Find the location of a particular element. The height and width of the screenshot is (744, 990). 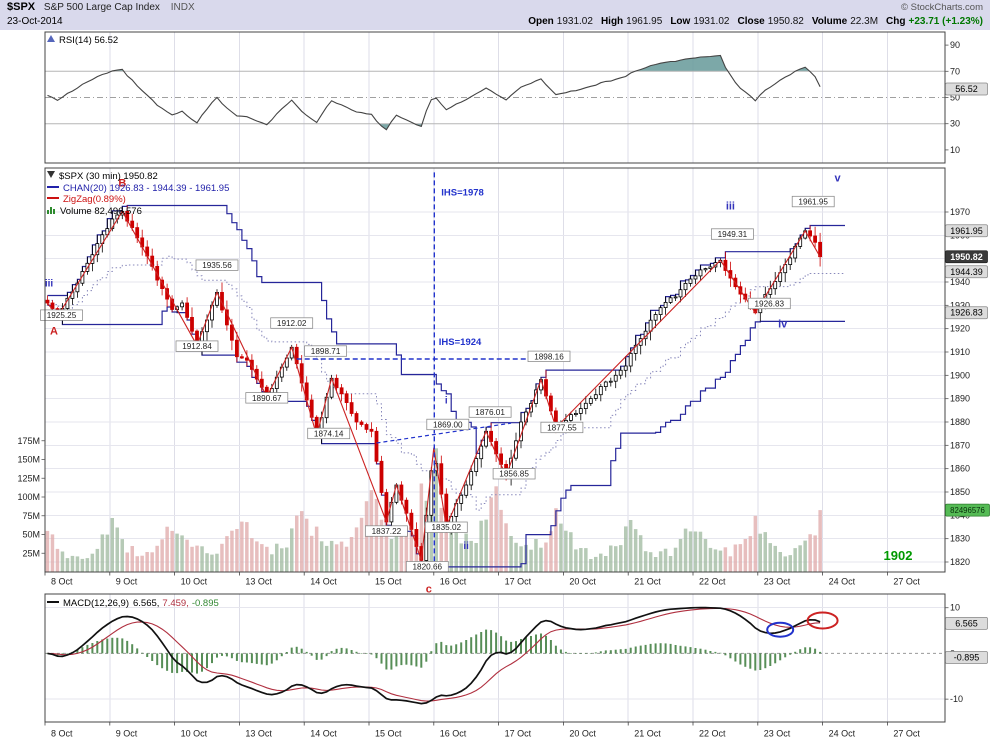

svg-text: 25M is located at coordinates (31, 553).